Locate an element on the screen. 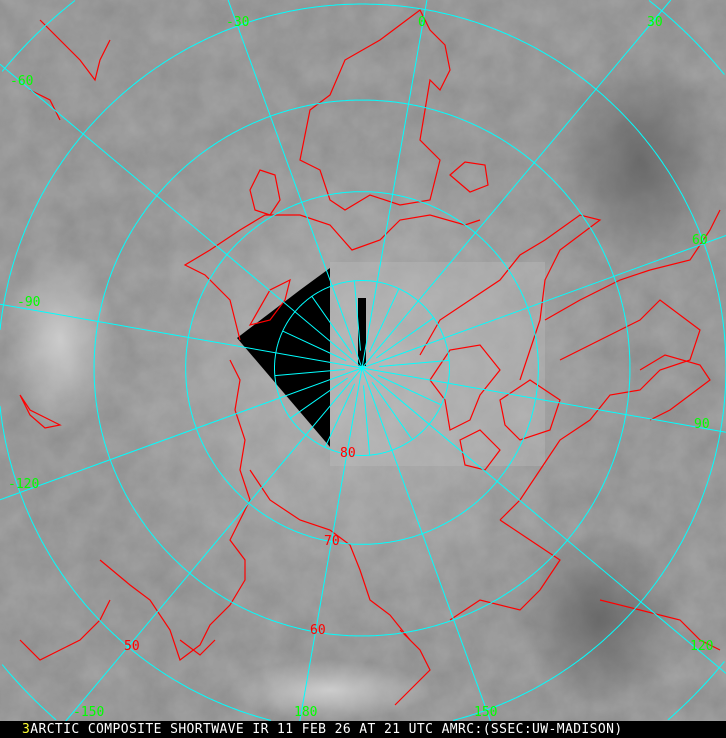  coast-novaya-zemlya is located at coordinates (269, 302).